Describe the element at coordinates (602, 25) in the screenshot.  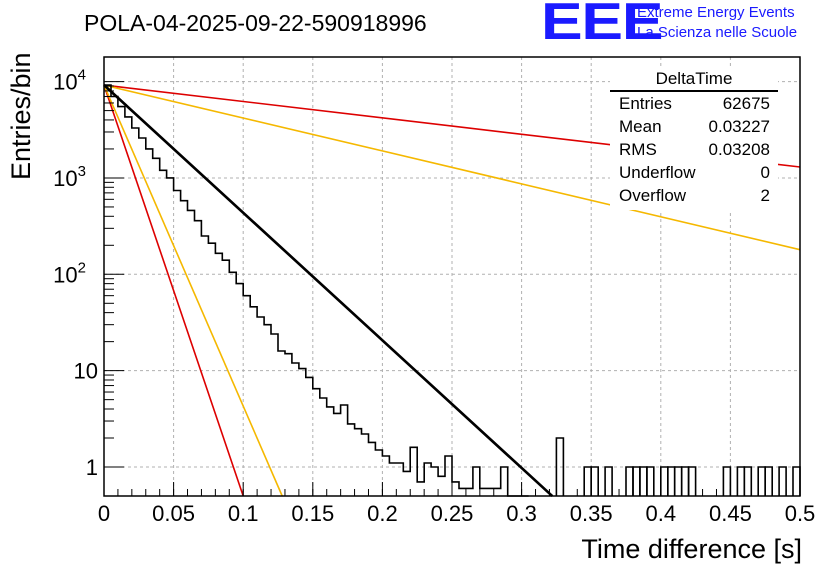
I see `eee-logo: EEE` at that location.